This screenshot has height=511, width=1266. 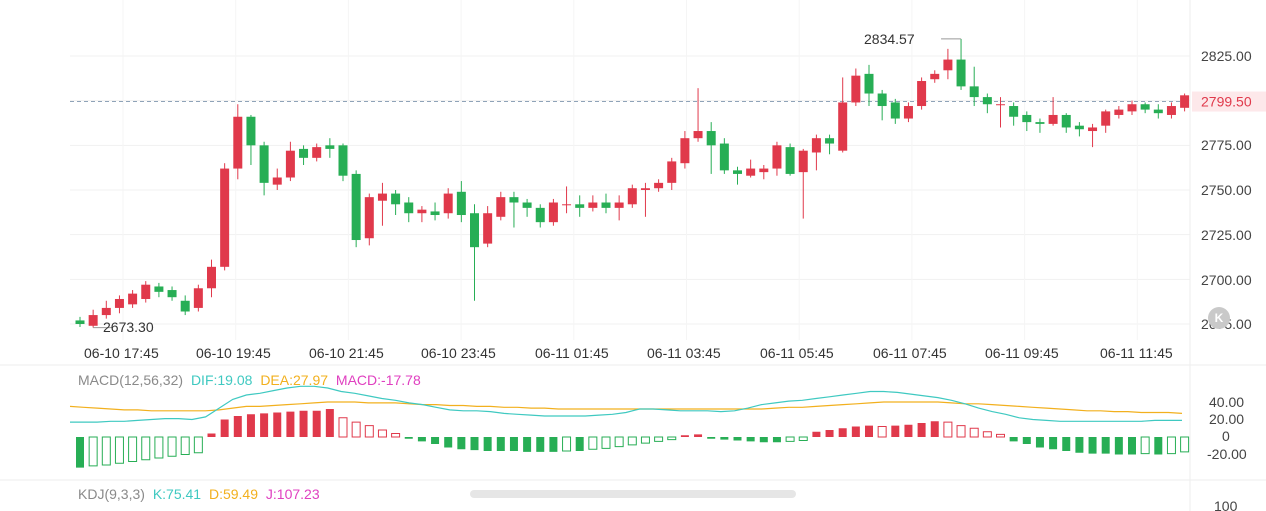 What do you see at coordinates (633, 494) in the screenshot?
I see `chart-scrollbar` at bounding box center [633, 494].